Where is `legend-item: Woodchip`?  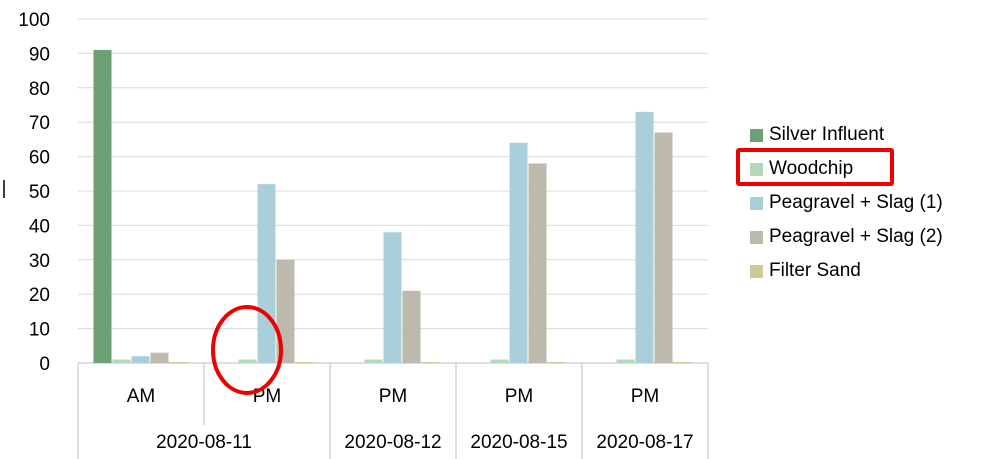 legend-item: Woodchip is located at coordinates (839, 167).